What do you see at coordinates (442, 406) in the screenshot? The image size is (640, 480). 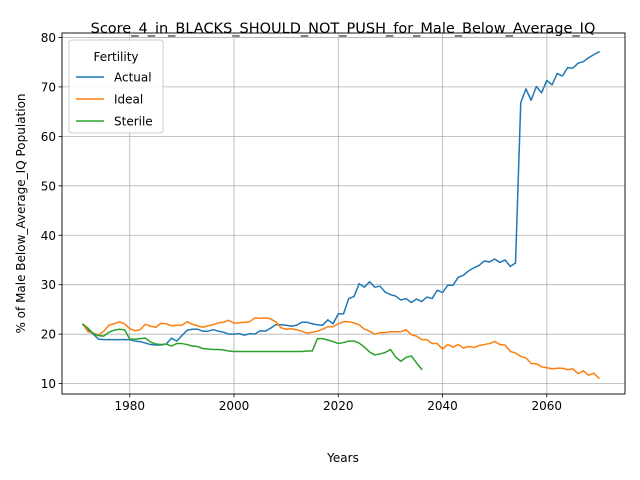 I see `x-tick-label: 2040` at bounding box center [442, 406].